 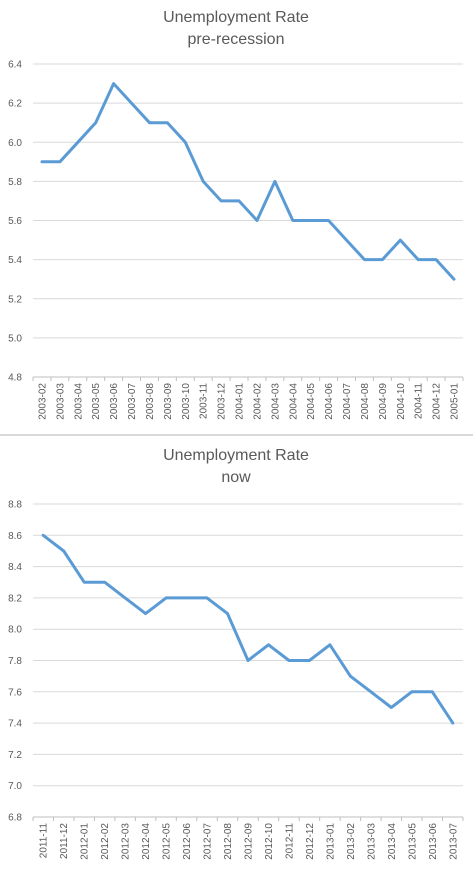 What do you see at coordinates (383, 401) in the screenshot?
I see `x-tick-label: 2004-09` at bounding box center [383, 401].